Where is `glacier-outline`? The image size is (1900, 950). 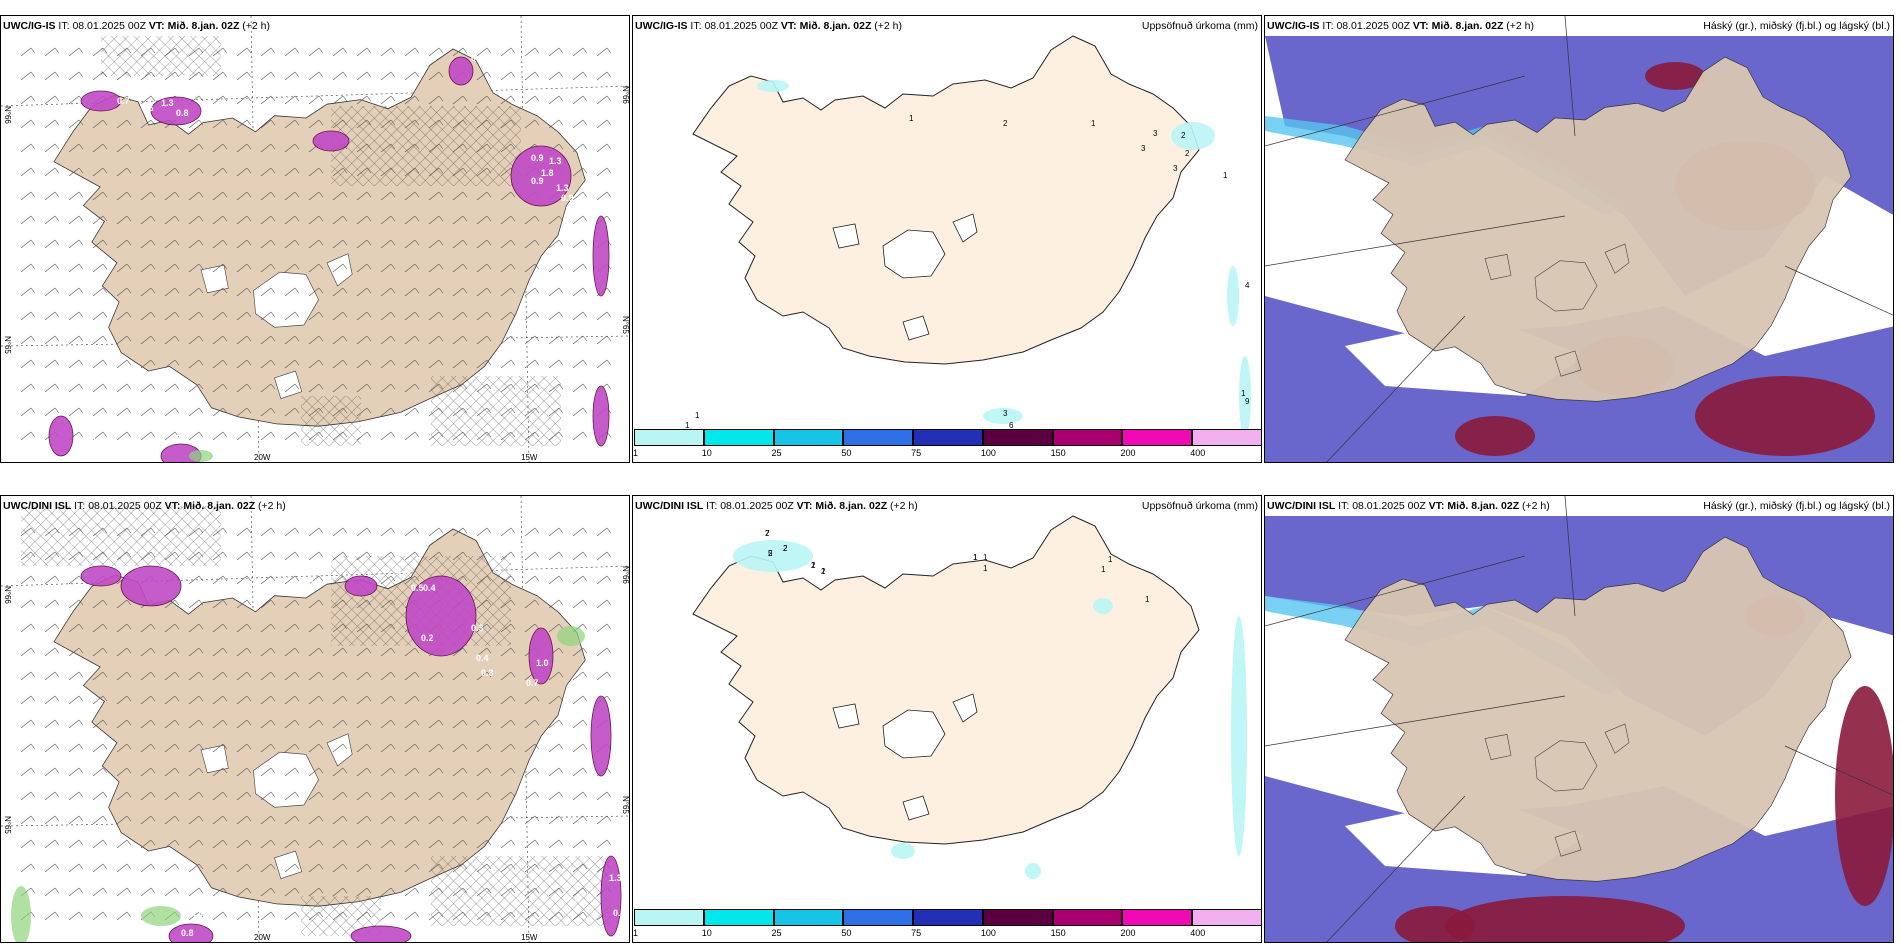
glacier-outline is located at coordinates (965, 228).